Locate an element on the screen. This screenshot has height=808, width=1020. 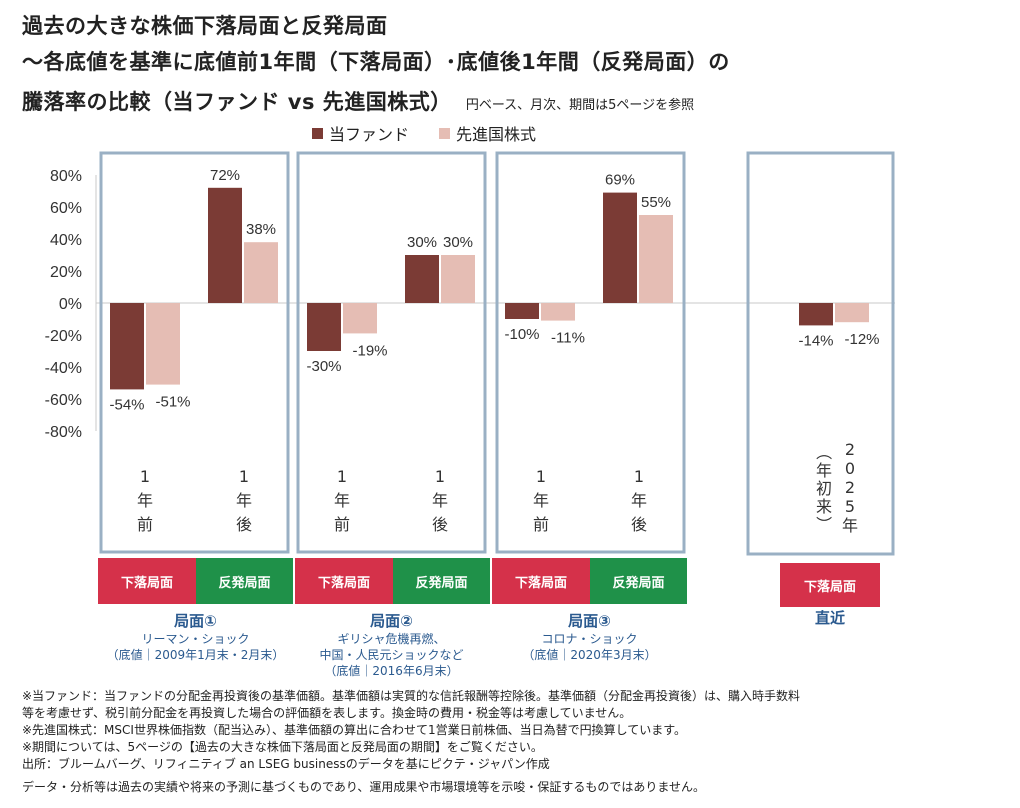
data-label-fund: -14% is located at coordinates (815, 340).